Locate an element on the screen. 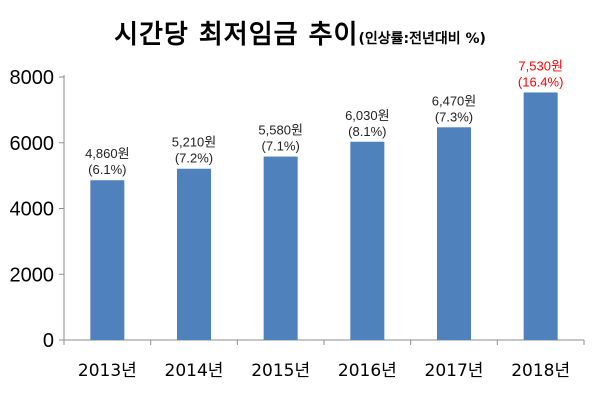  chart-subtitle: (인상률:전년대비 %) is located at coordinates (422, 39).